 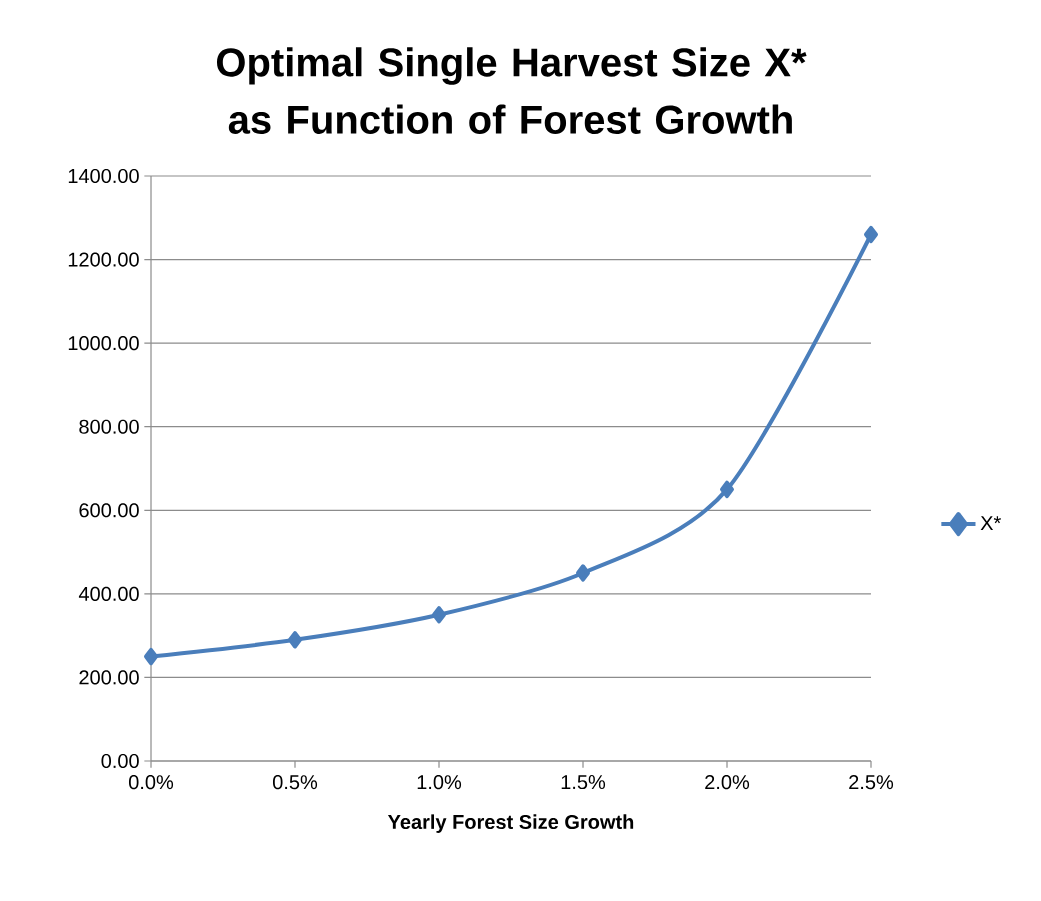 What do you see at coordinates (103, 176) in the screenshot?
I see `y-tick-label: 1400.00` at bounding box center [103, 176].